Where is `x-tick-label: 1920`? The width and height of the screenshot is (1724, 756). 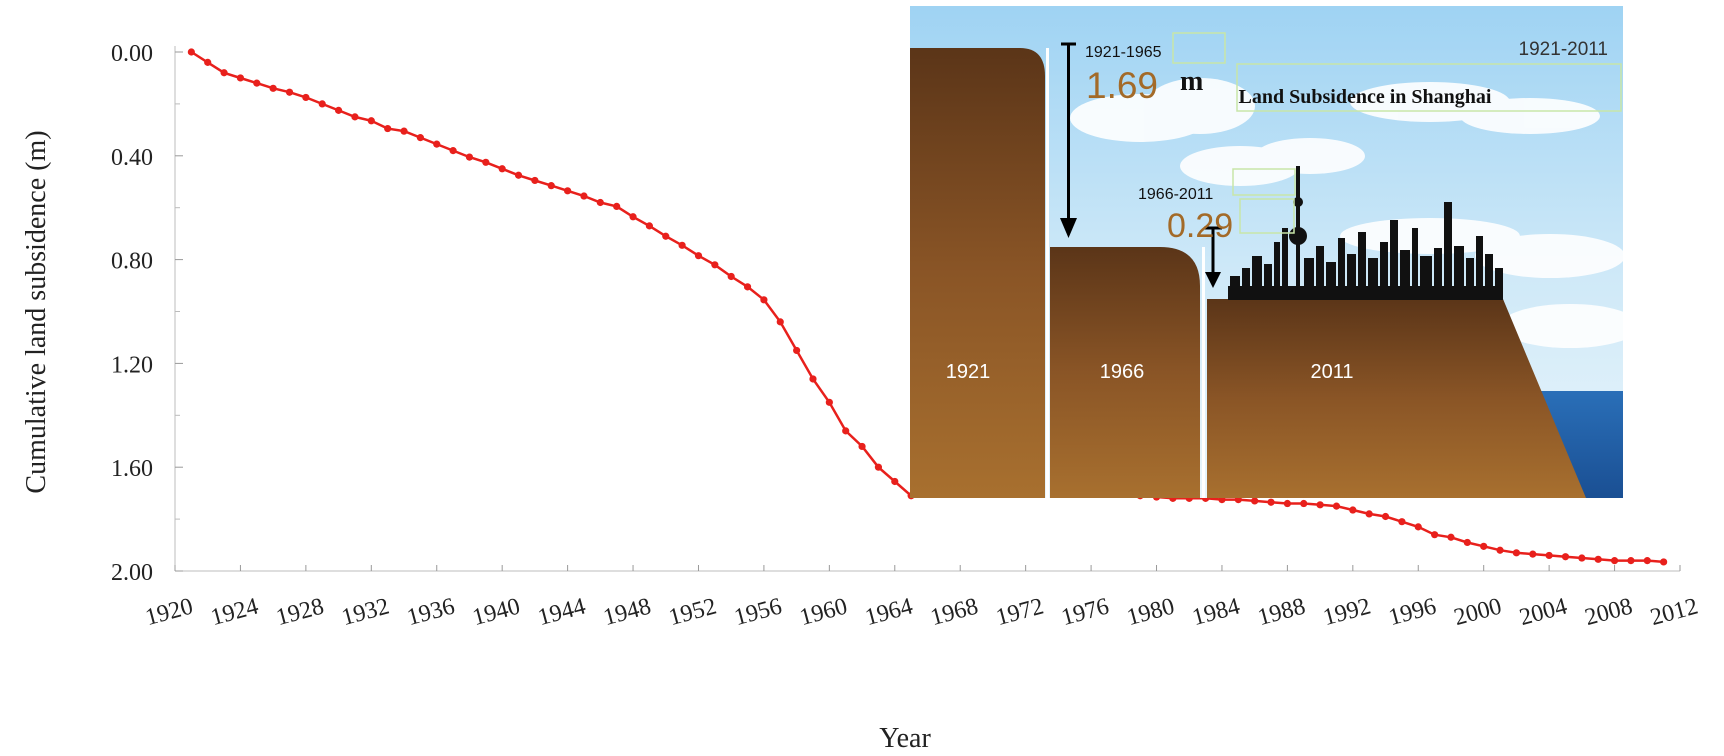
x-tick-label: 1920 is located at coordinates (169, 612).